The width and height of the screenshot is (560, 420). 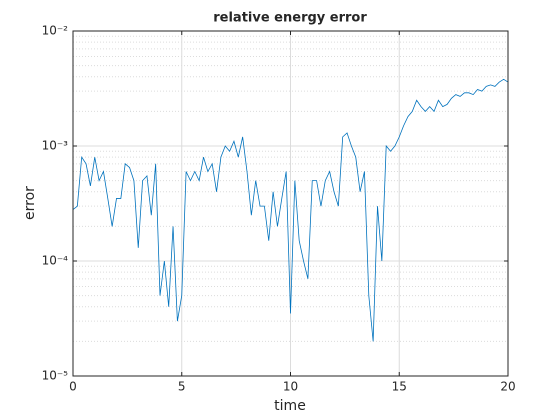 What do you see at coordinates (73, 387) in the screenshot?
I see `x-tick-label: 0` at bounding box center [73, 387].